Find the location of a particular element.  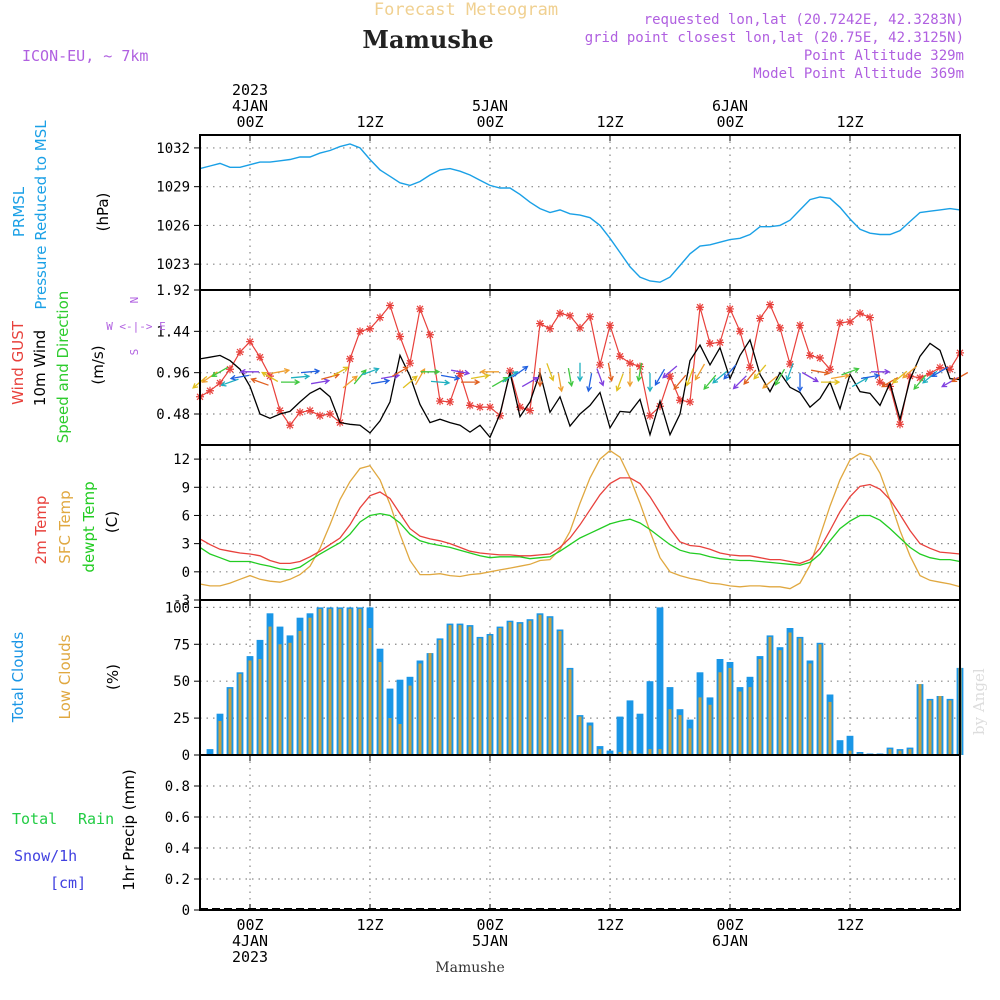

y-tick-label: 1026 is located at coordinates (173, 226).